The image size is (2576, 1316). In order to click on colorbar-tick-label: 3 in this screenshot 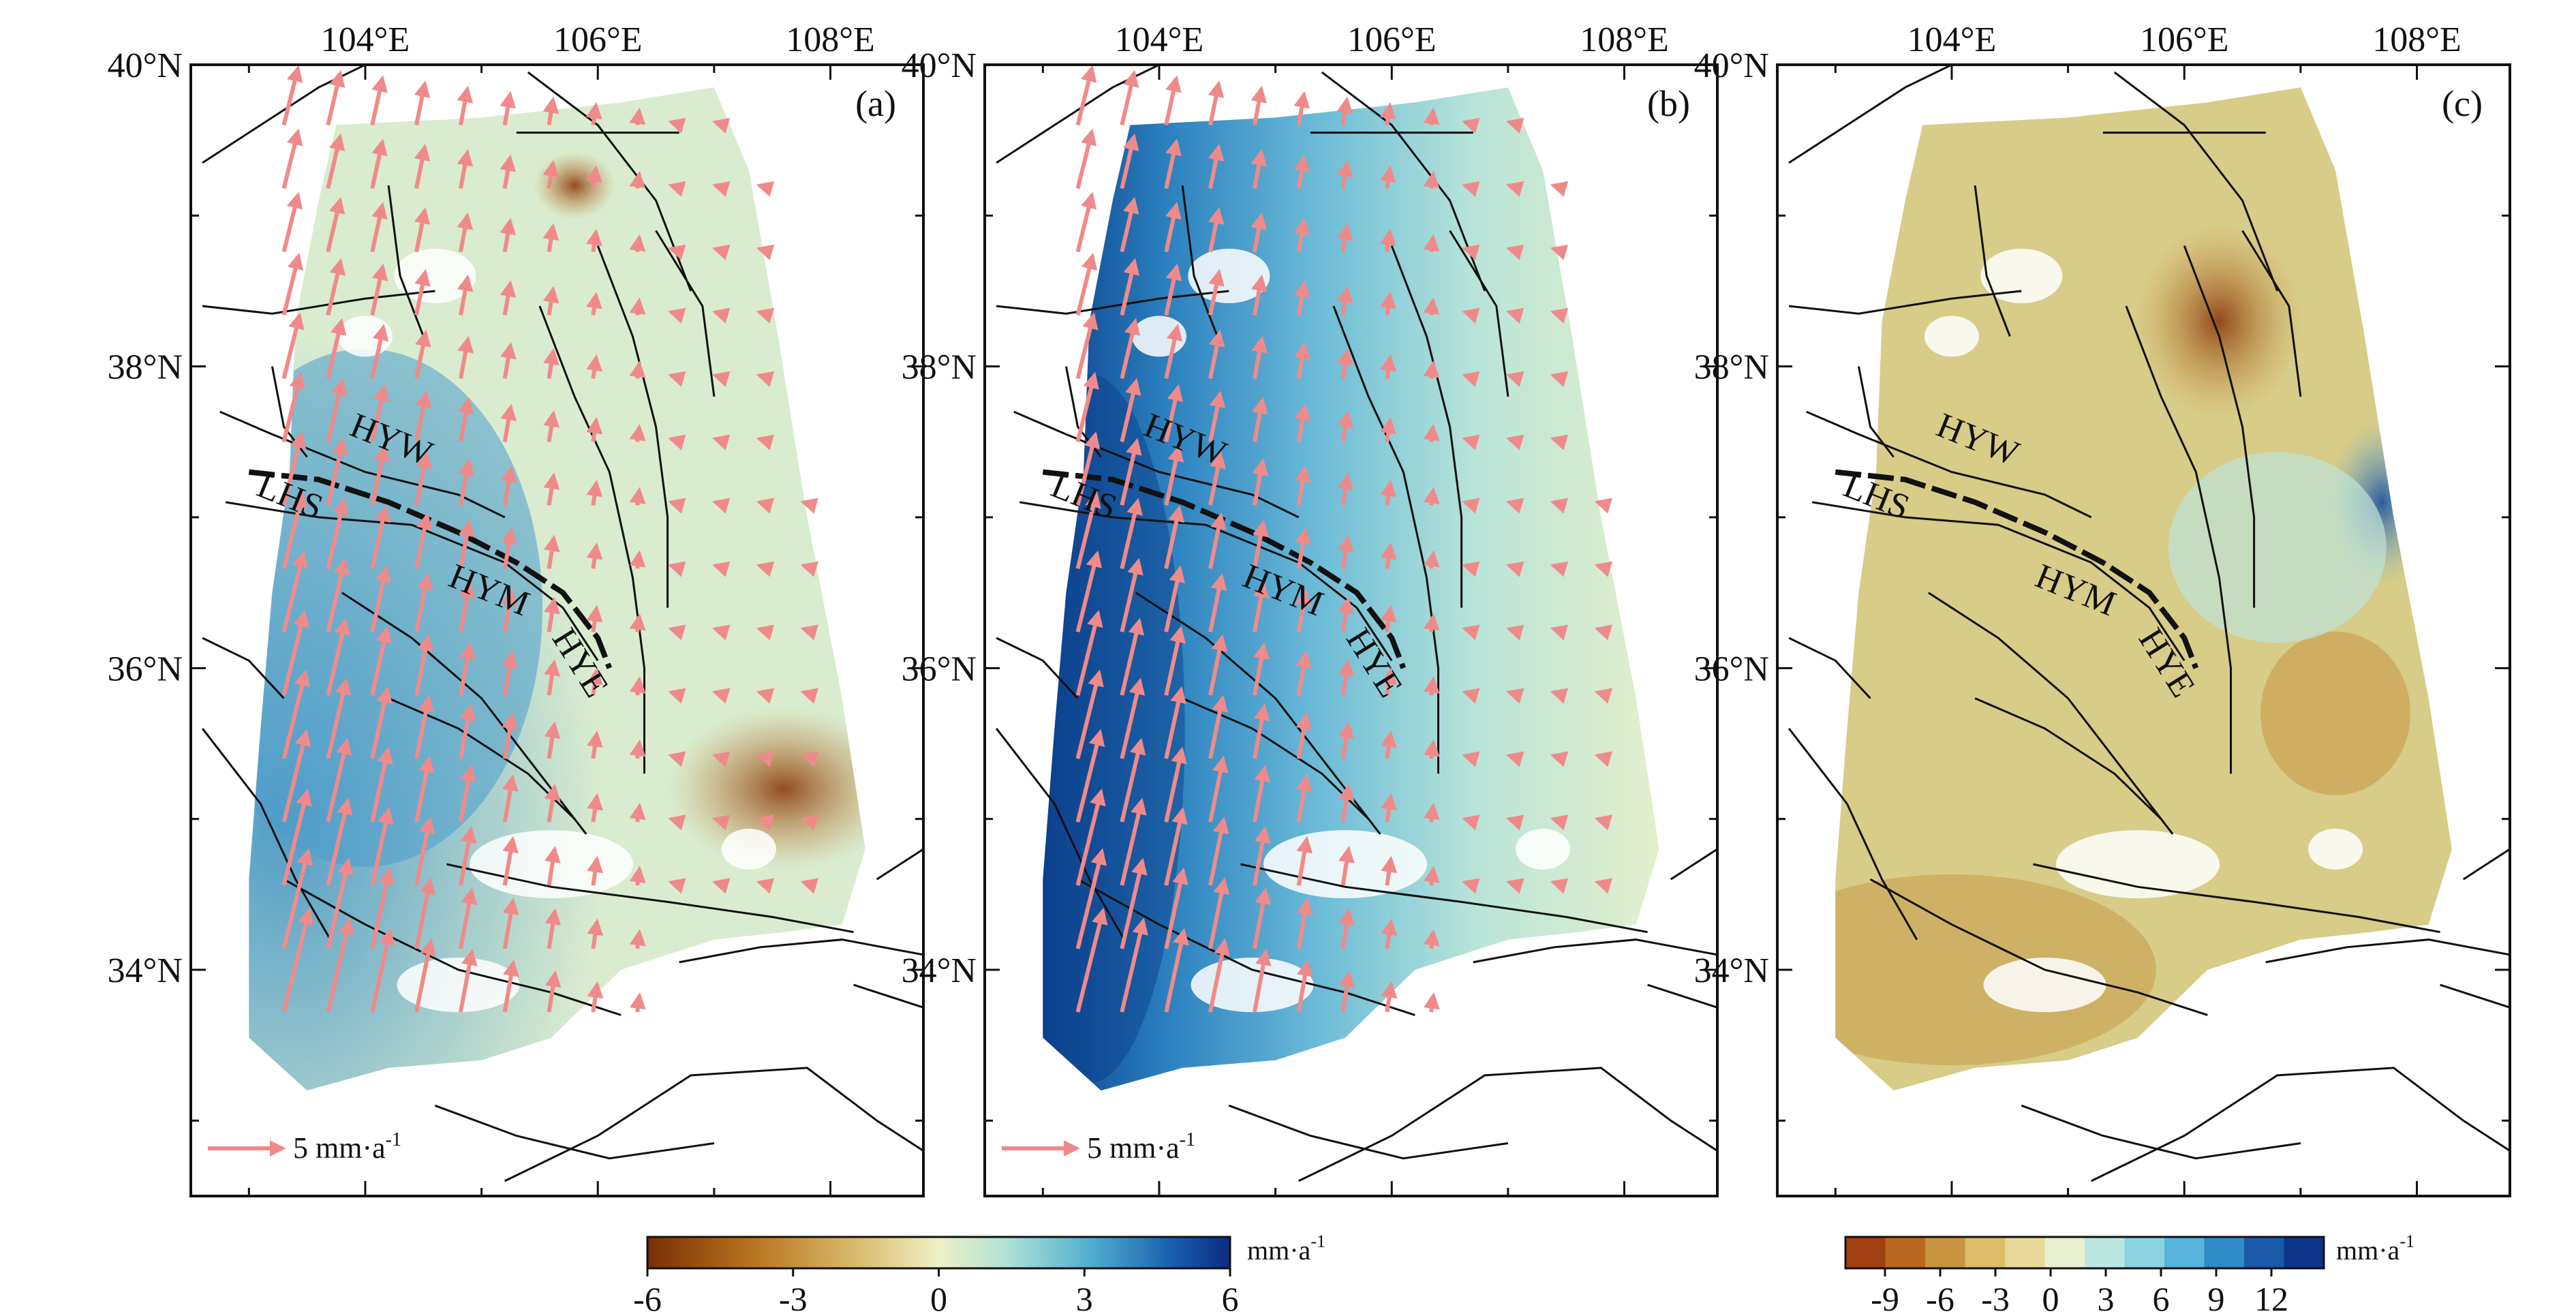, I will do `click(2106, 1298)`.